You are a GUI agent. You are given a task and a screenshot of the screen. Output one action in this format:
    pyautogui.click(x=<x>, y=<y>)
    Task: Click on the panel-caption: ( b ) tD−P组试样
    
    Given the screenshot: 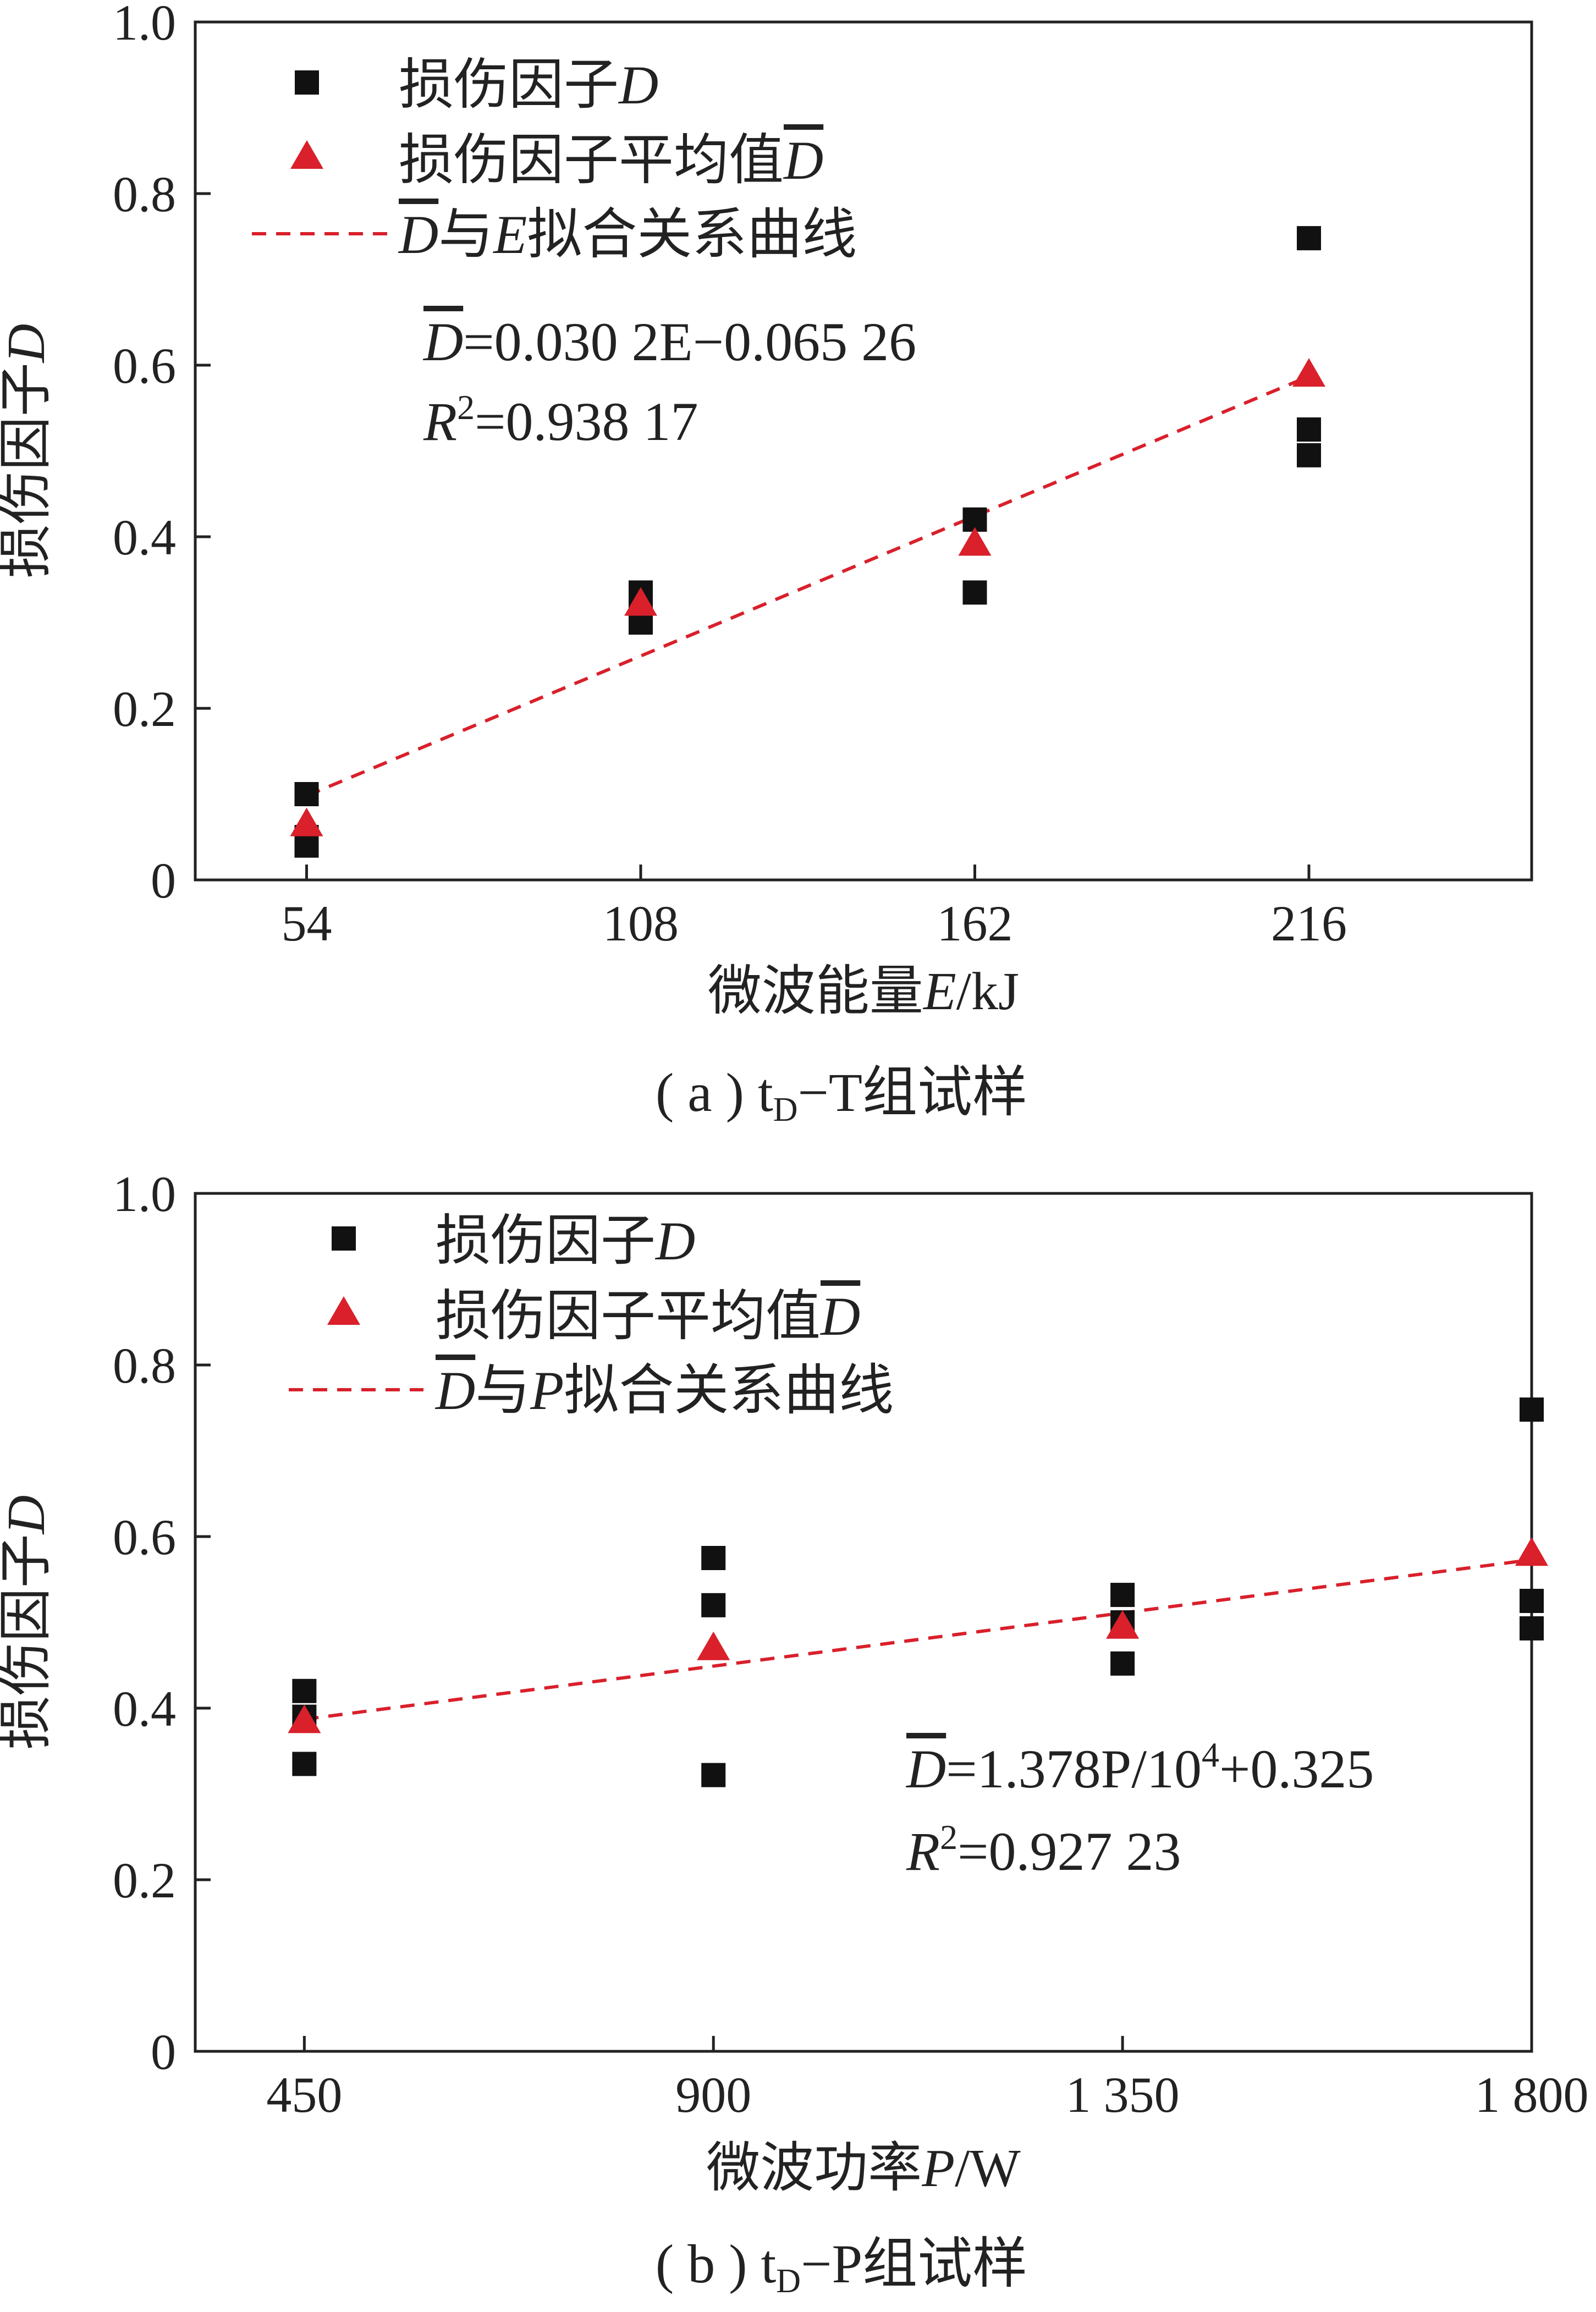 What is the action you would take?
    pyautogui.click(x=841, y=2266)
    